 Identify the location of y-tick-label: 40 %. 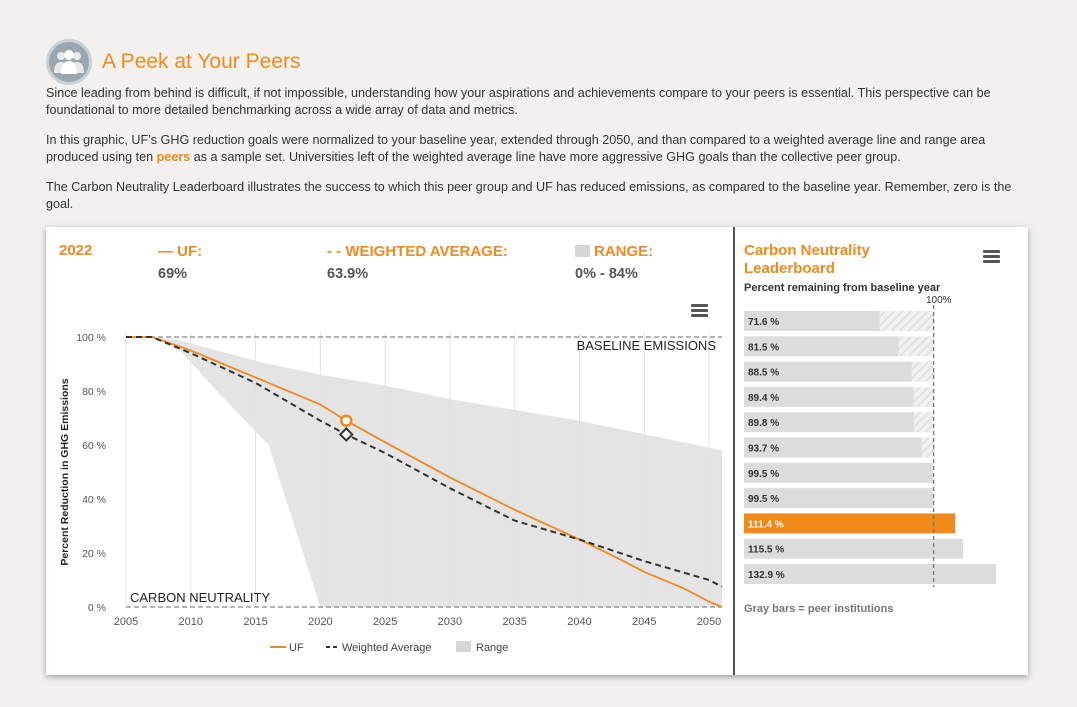
(94, 500).